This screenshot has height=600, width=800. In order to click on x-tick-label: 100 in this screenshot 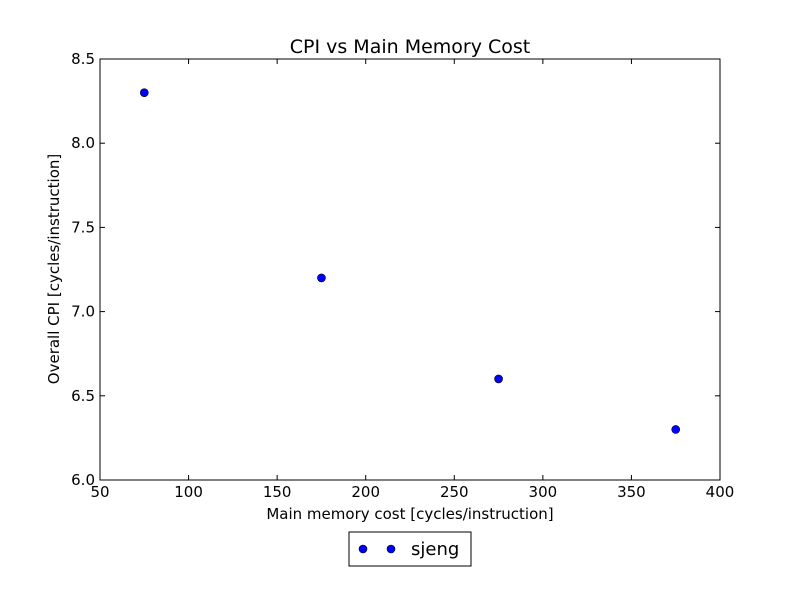, I will do `click(188, 492)`.